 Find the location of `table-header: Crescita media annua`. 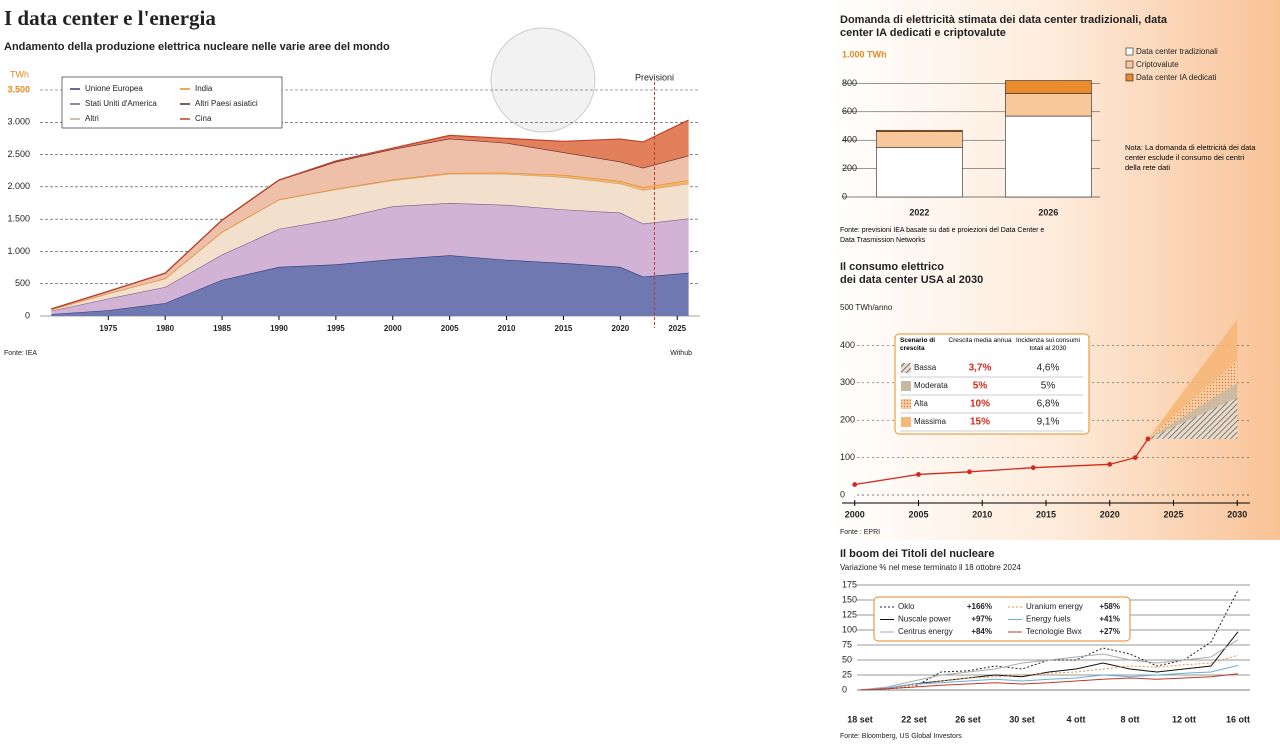

table-header: Crescita media annua is located at coordinates (980, 340).